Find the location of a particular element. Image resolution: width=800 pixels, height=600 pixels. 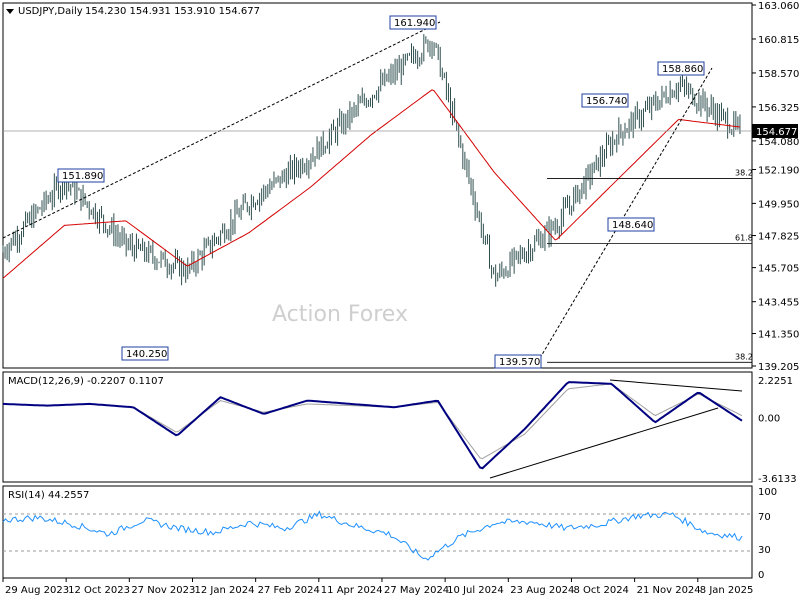

dropdown-triangle-icon is located at coordinates (10, 11).